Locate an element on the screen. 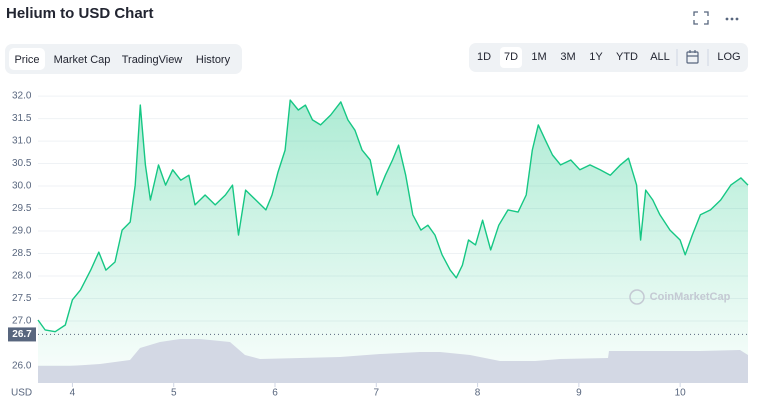  x-tick-label: 8 is located at coordinates (478, 393).